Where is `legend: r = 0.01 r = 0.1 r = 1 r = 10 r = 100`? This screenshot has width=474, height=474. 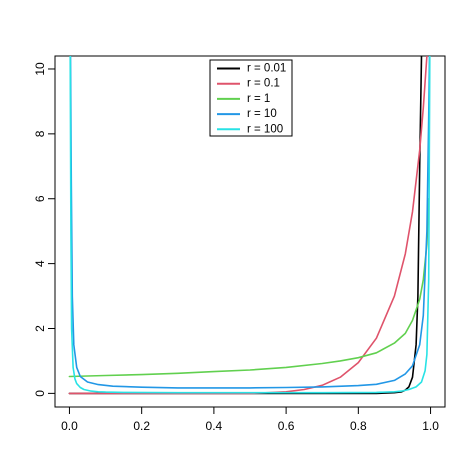 legend: r = 0.01 r = 0.1 r = 1 r = 10 r = 100 is located at coordinates (251, 98).